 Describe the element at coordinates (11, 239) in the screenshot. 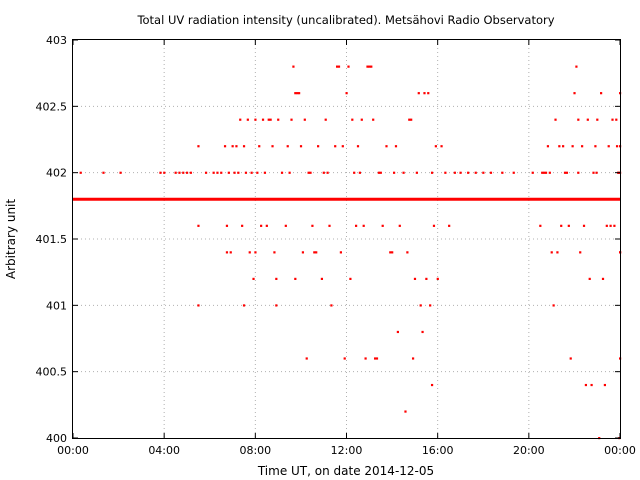

I see `y-axis-label: Arbitrary unit` at that location.